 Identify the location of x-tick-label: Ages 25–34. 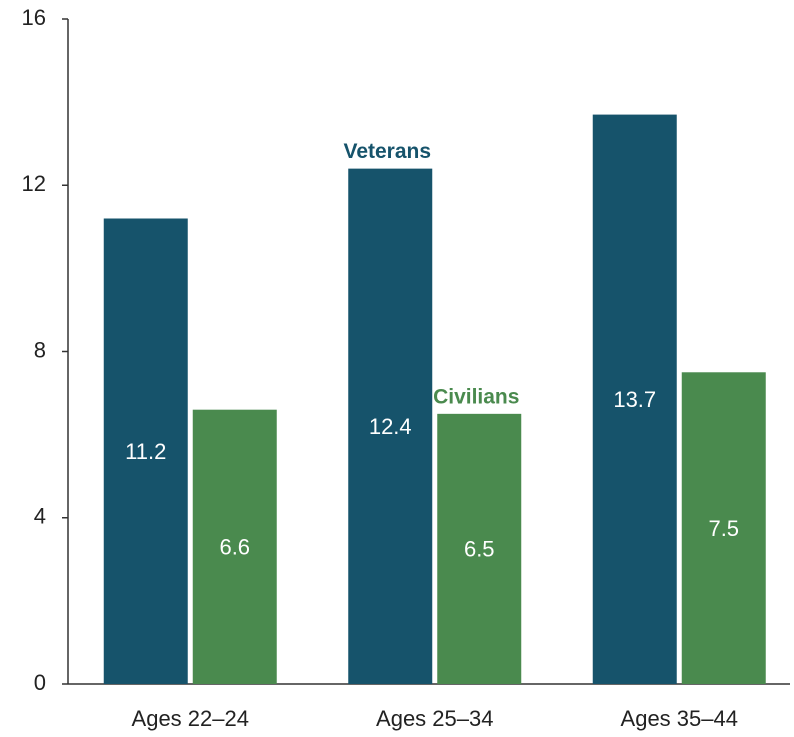
(434, 718).